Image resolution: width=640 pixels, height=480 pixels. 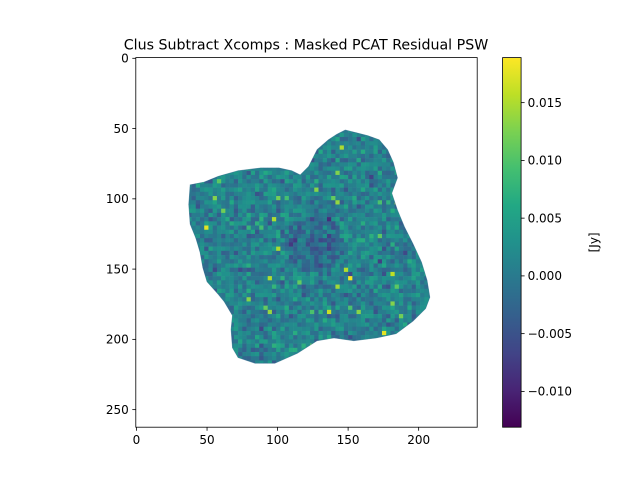 What do you see at coordinates (348, 440) in the screenshot?
I see `x-tick-label: 150` at bounding box center [348, 440].